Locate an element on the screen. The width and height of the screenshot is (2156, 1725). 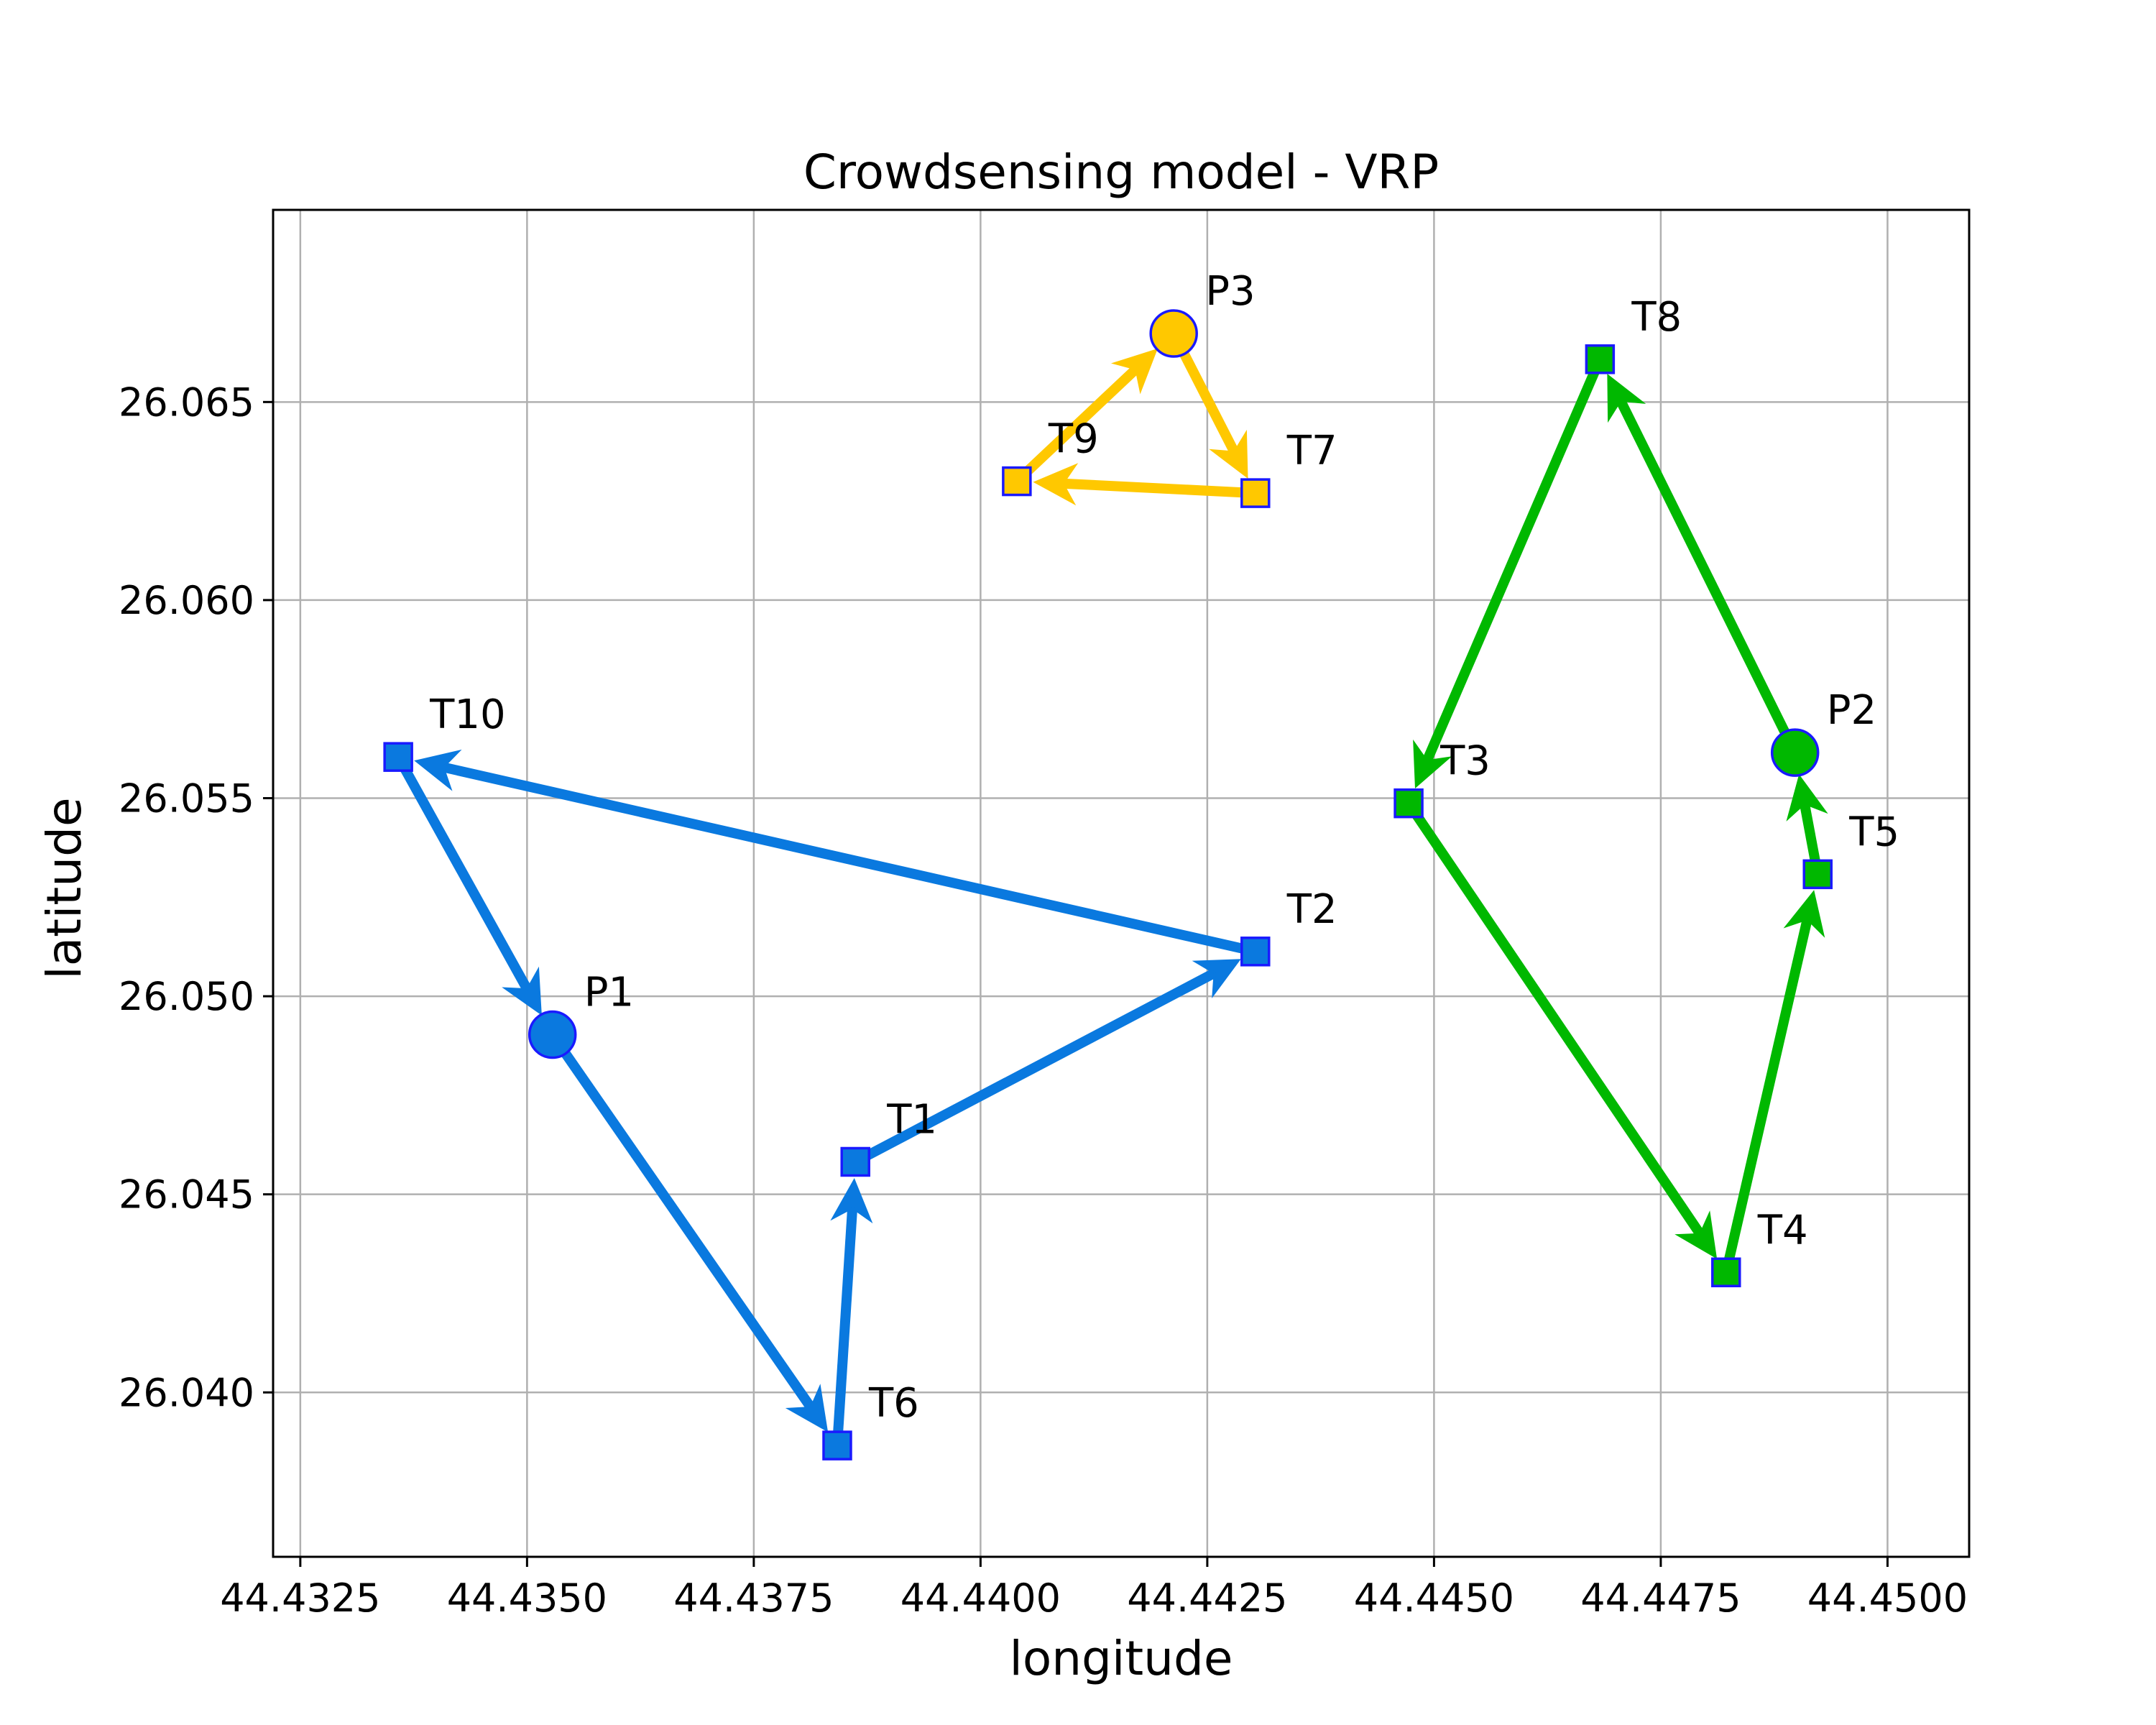
point-label-t7: T7 is located at coordinates (1311, 451).